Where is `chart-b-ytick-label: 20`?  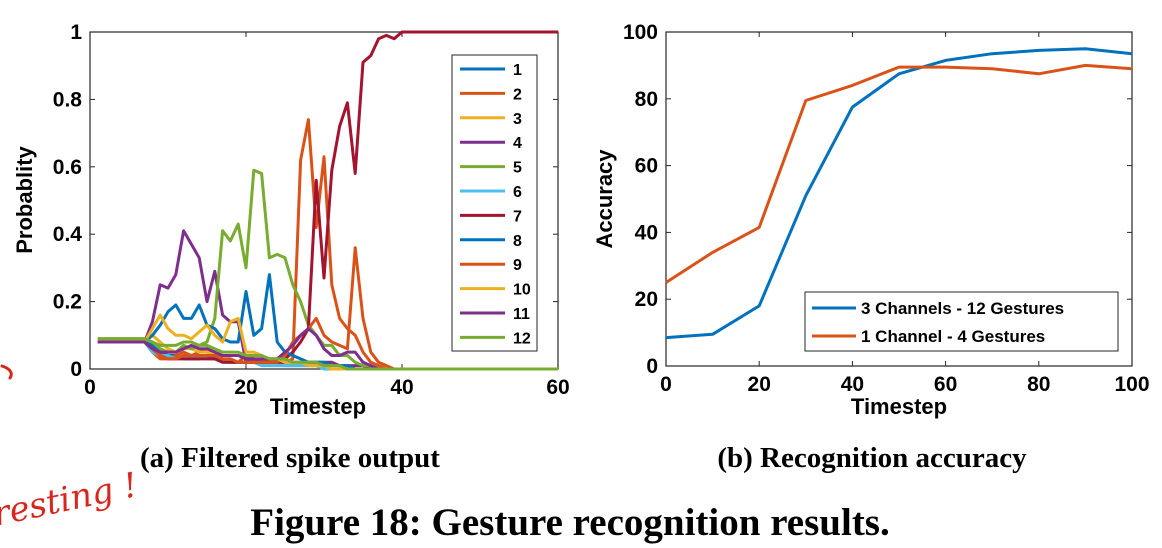 chart-b-ytick-label: 20 is located at coordinates (646, 299).